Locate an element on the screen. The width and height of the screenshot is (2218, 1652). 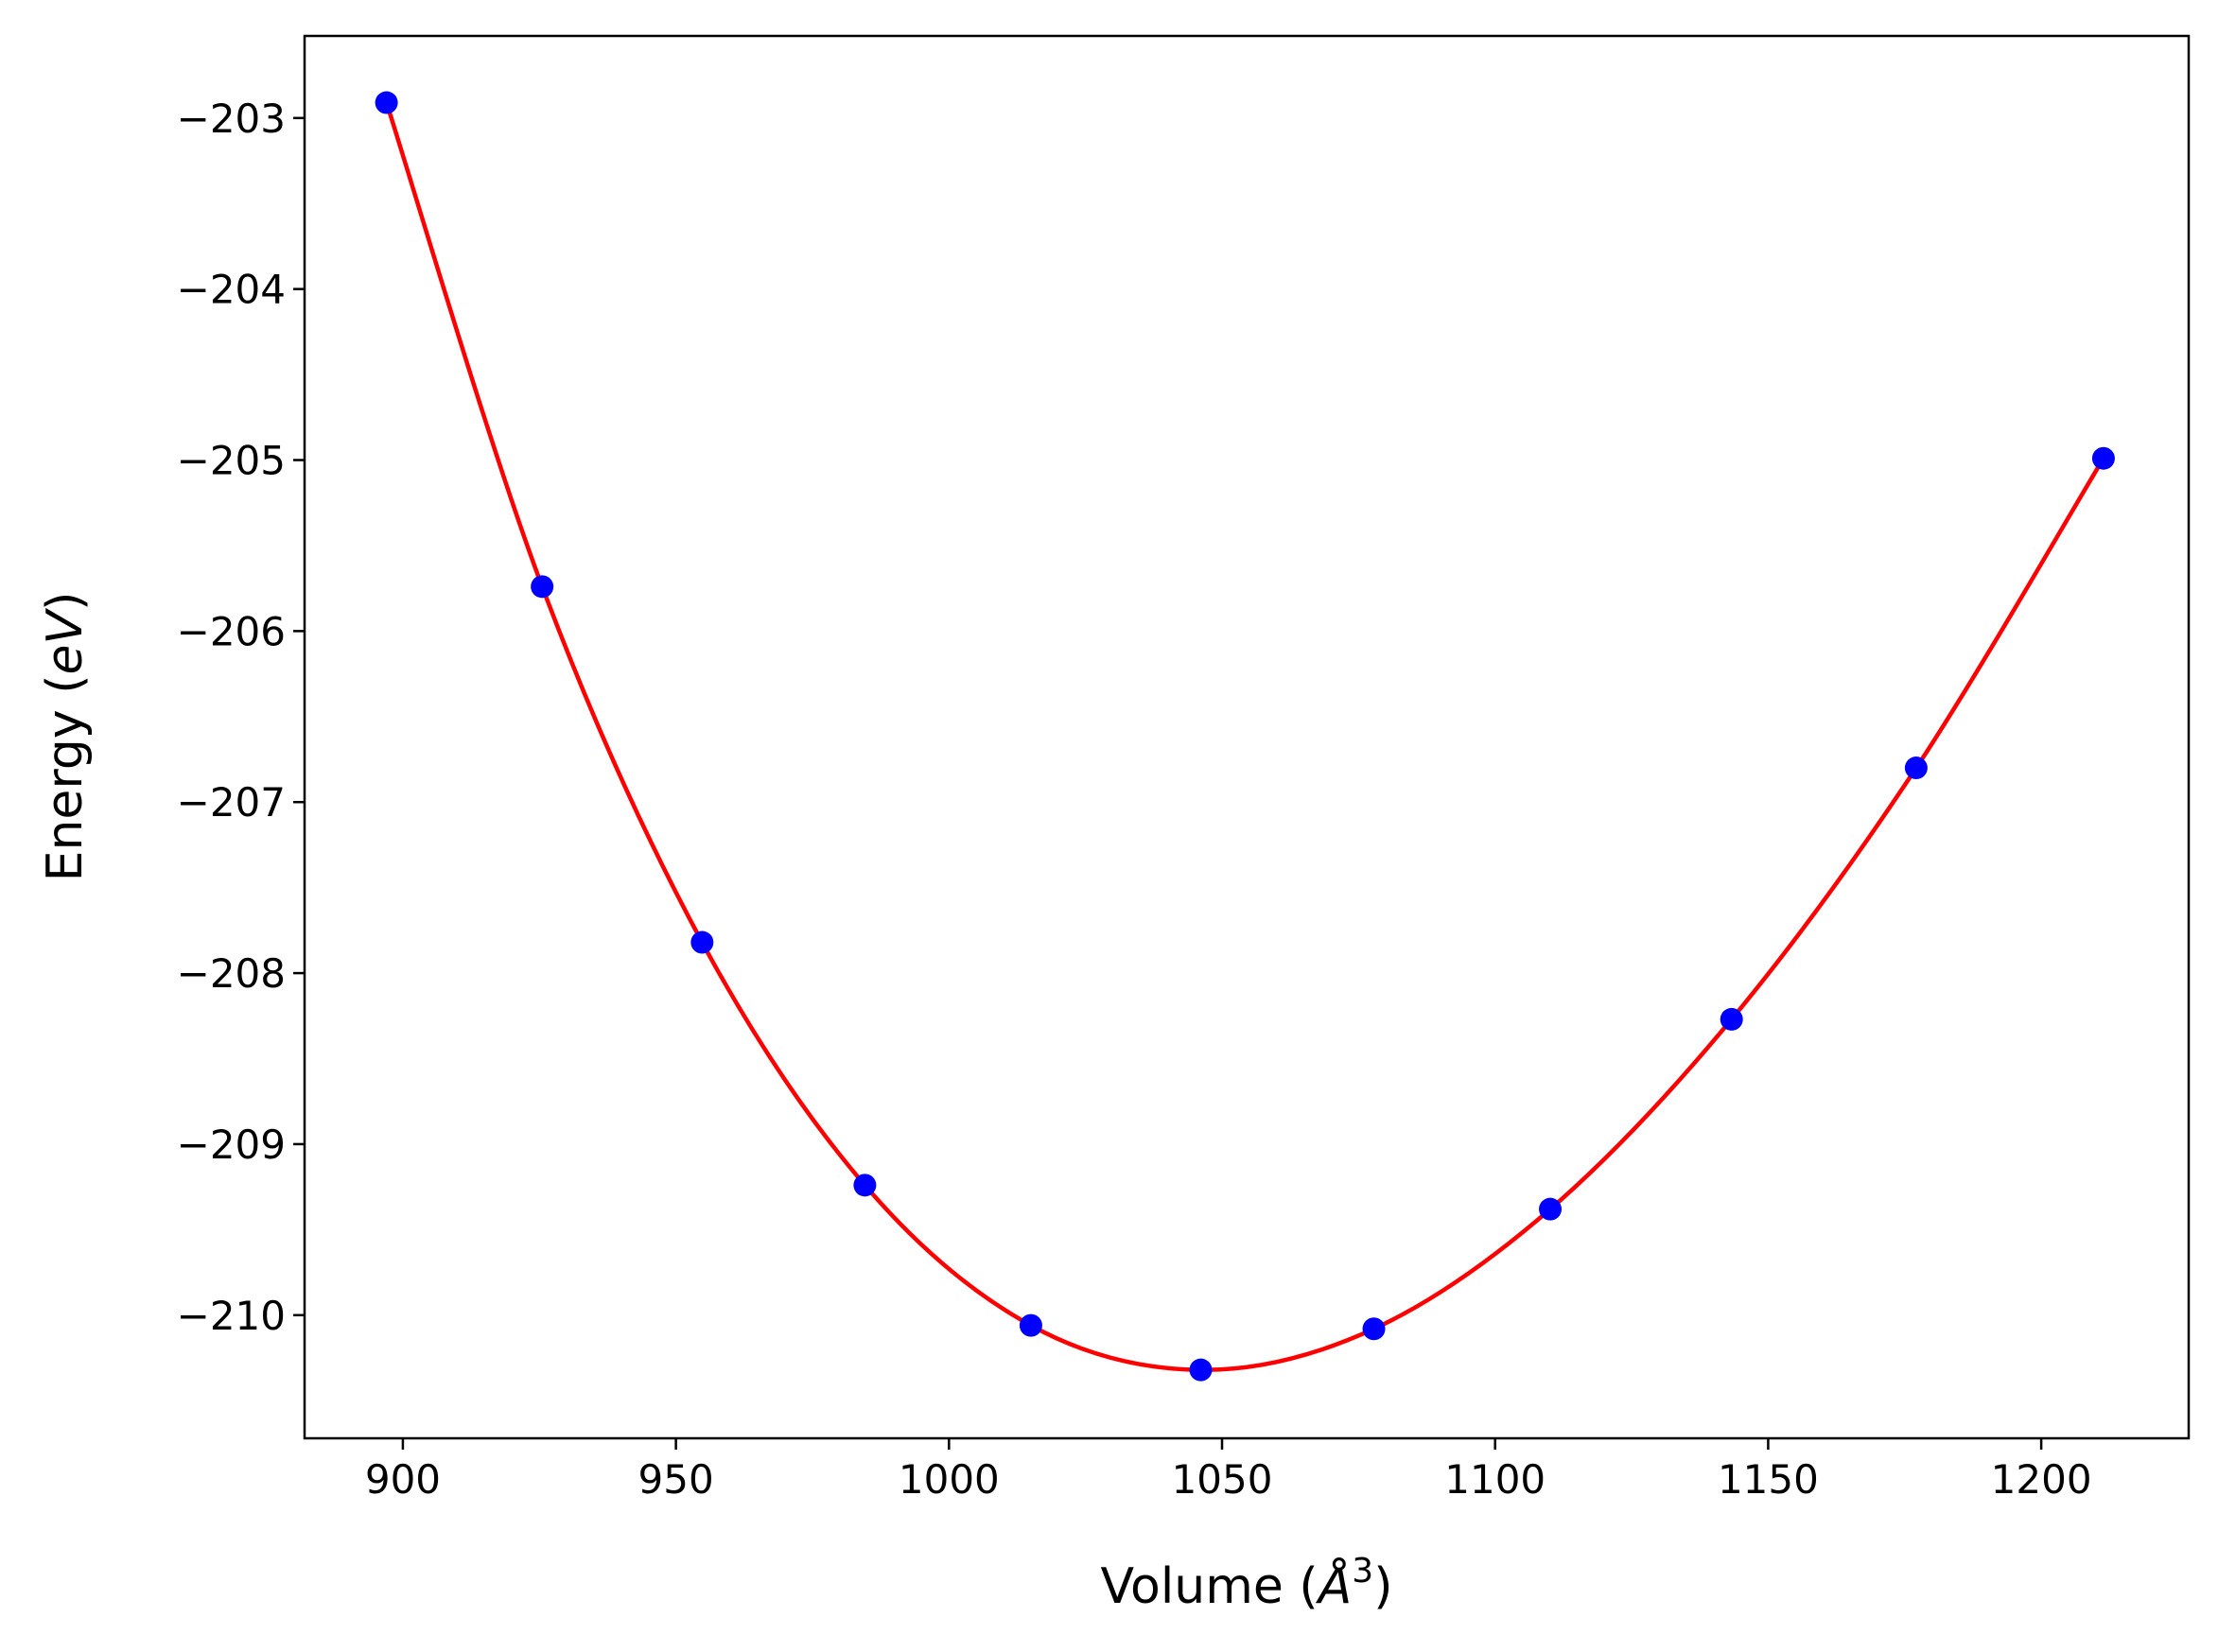
x-axis-unit: Å is located at coordinates (1334, 1586).